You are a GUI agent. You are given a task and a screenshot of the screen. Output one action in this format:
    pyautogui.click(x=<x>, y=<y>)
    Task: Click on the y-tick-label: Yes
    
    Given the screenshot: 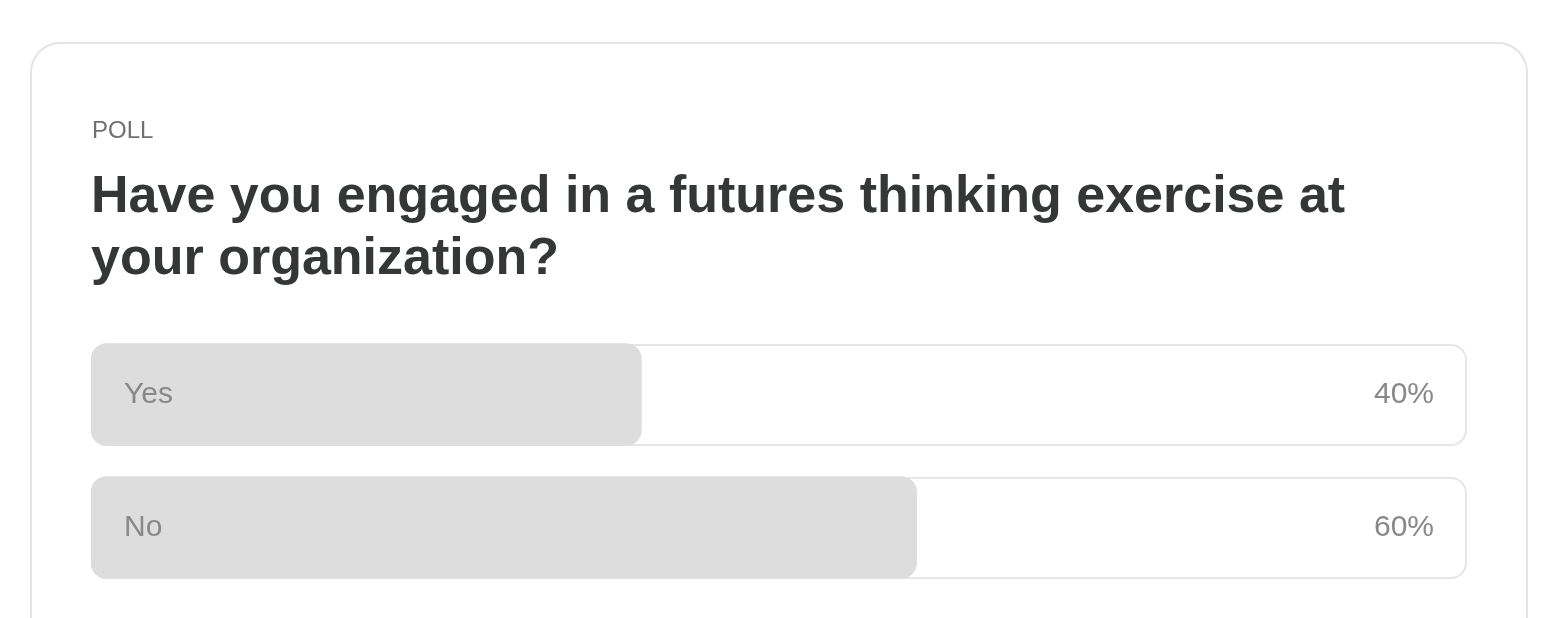 What is the action you would take?
    pyautogui.click(x=148, y=392)
    